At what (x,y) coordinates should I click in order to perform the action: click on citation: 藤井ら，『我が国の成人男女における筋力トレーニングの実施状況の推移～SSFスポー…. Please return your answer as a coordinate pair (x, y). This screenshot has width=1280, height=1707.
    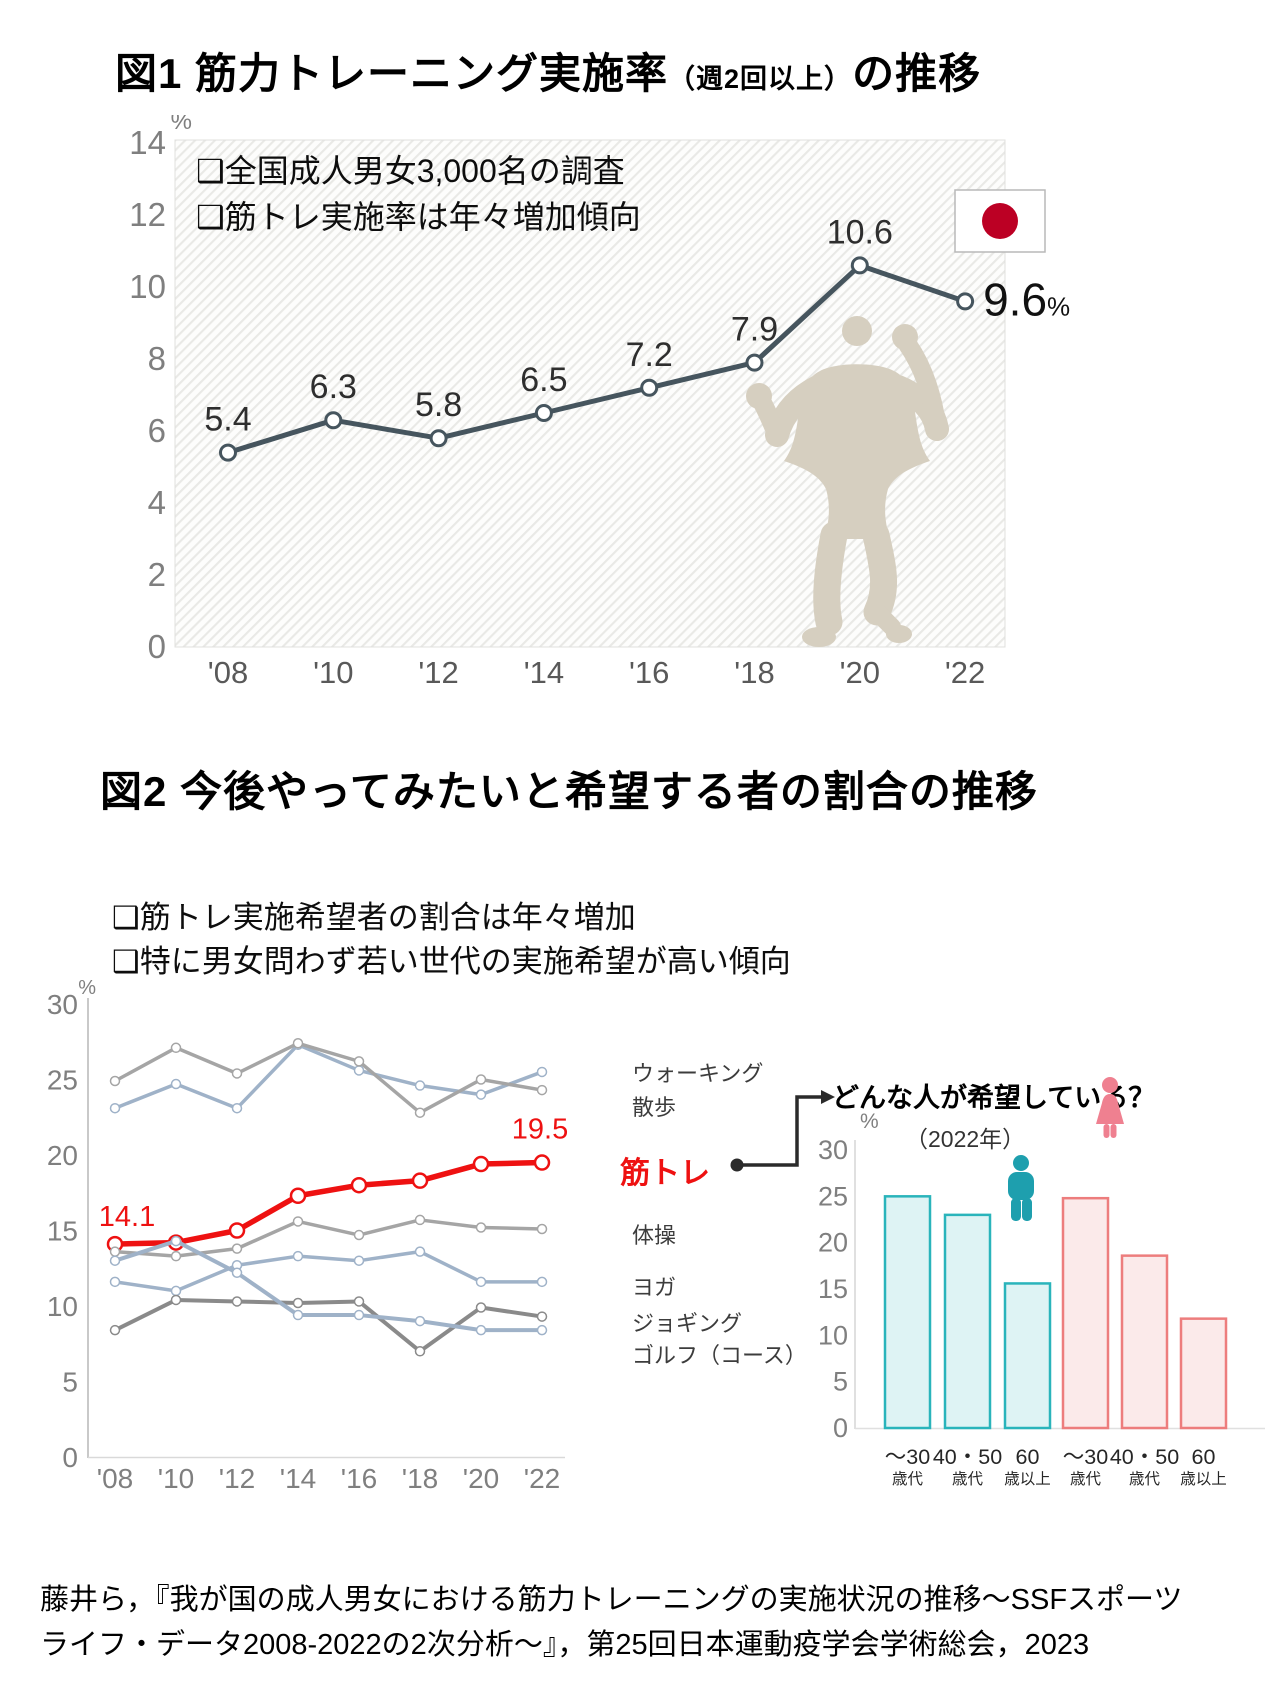
    Looking at the image, I should click on (611, 1622).